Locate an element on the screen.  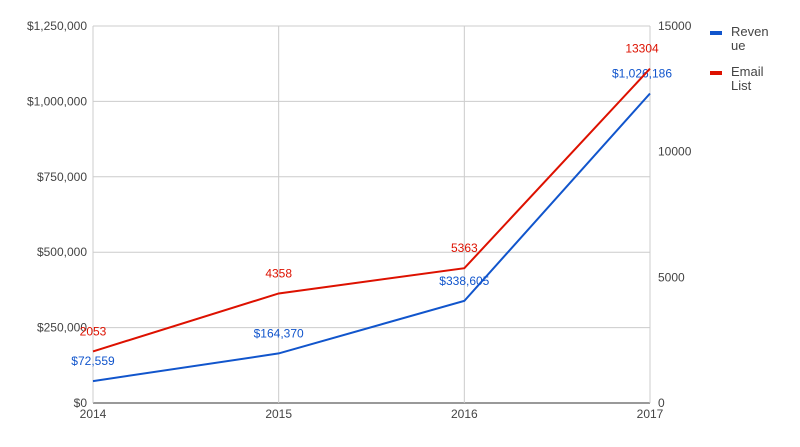
legend-item-email-list: Email List is located at coordinates (752, 79).